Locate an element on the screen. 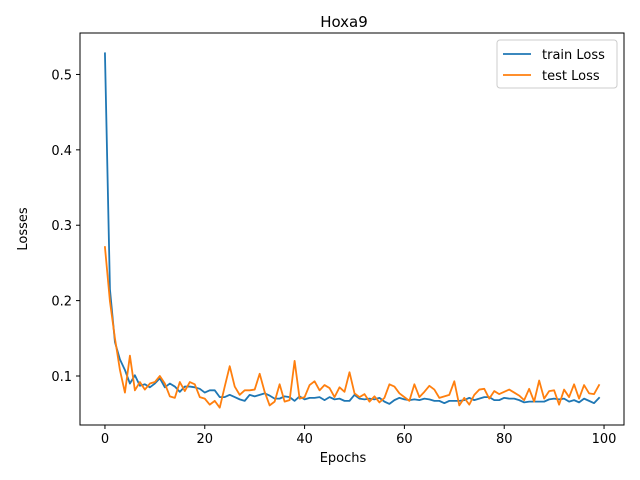 The width and height of the screenshot is (640, 480). x-axis: 0 20 40 60 80 100 is located at coordinates (359, 436).